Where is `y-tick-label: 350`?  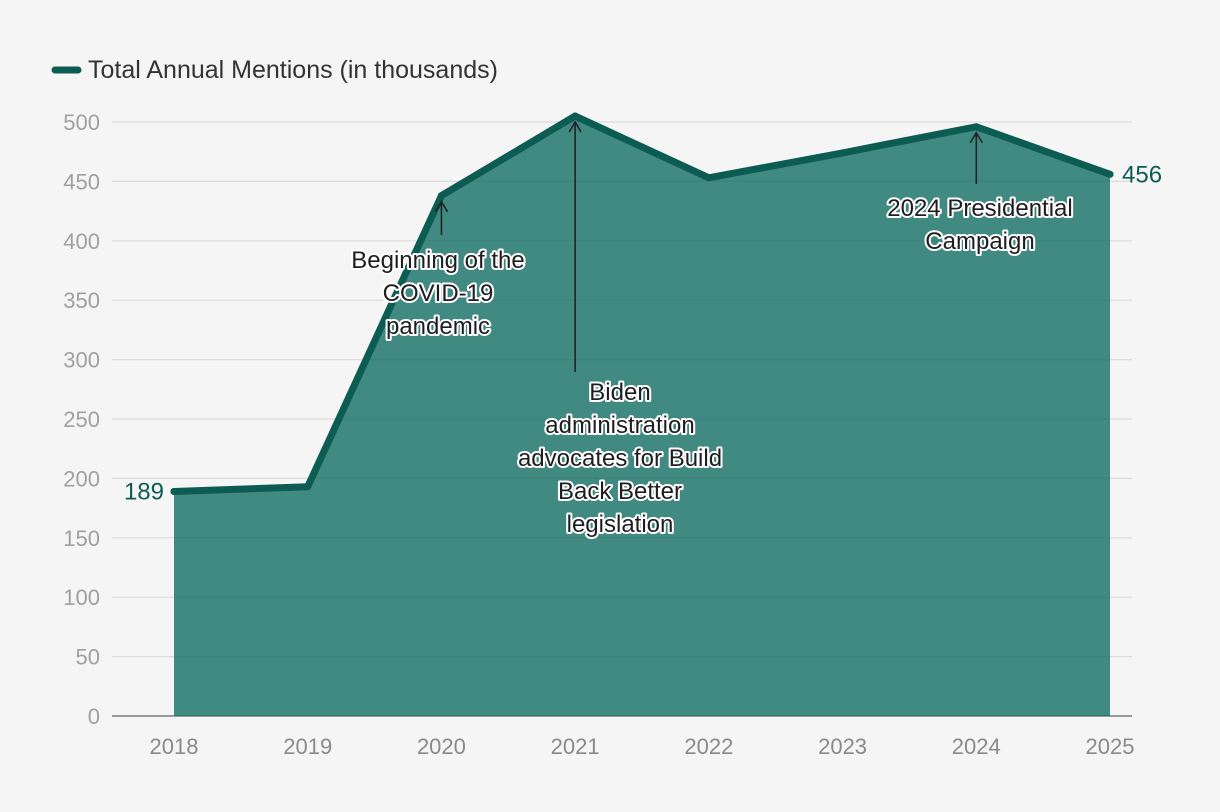
y-tick-label: 350 is located at coordinates (81, 300).